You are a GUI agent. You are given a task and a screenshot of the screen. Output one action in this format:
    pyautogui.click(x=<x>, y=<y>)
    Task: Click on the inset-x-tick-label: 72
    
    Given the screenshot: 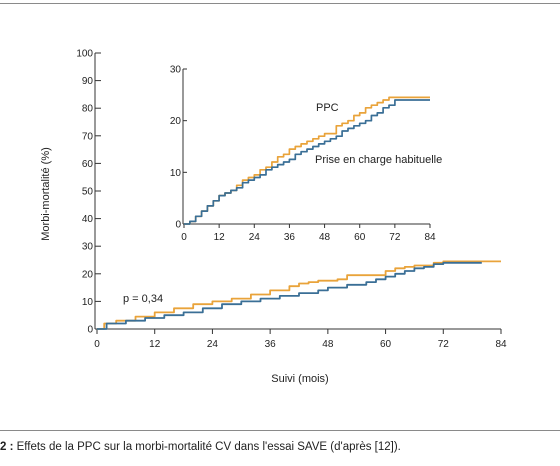 What is the action you would take?
    pyautogui.click(x=395, y=237)
    